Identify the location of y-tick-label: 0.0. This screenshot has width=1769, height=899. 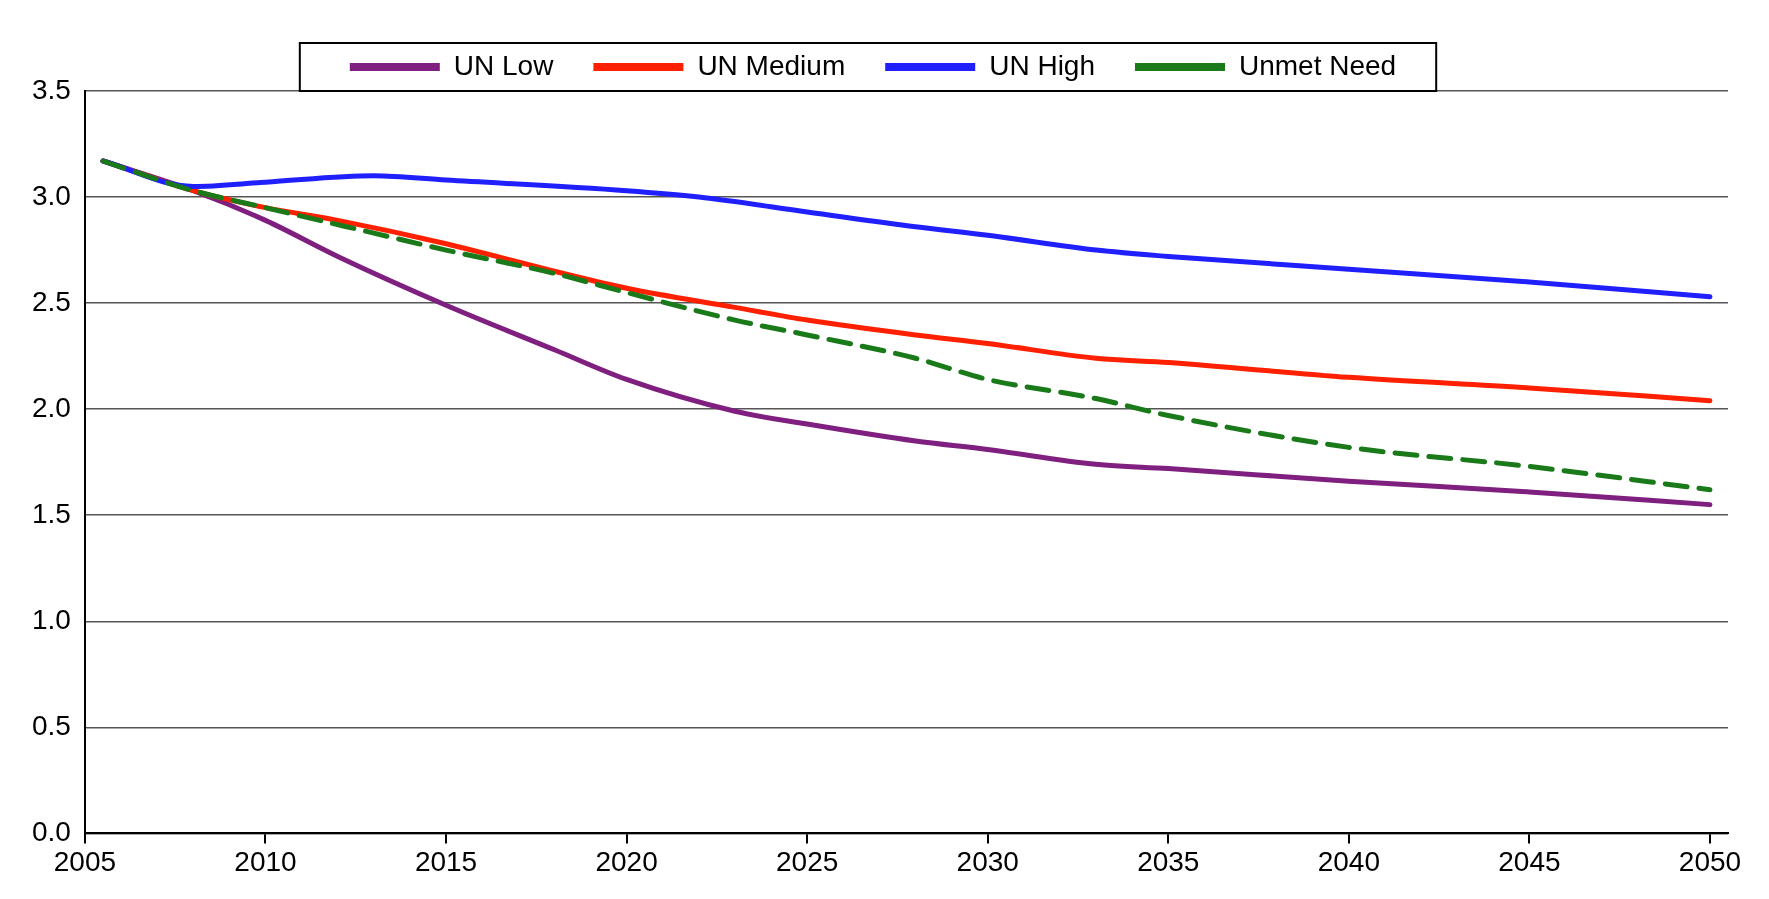
(51, 832).